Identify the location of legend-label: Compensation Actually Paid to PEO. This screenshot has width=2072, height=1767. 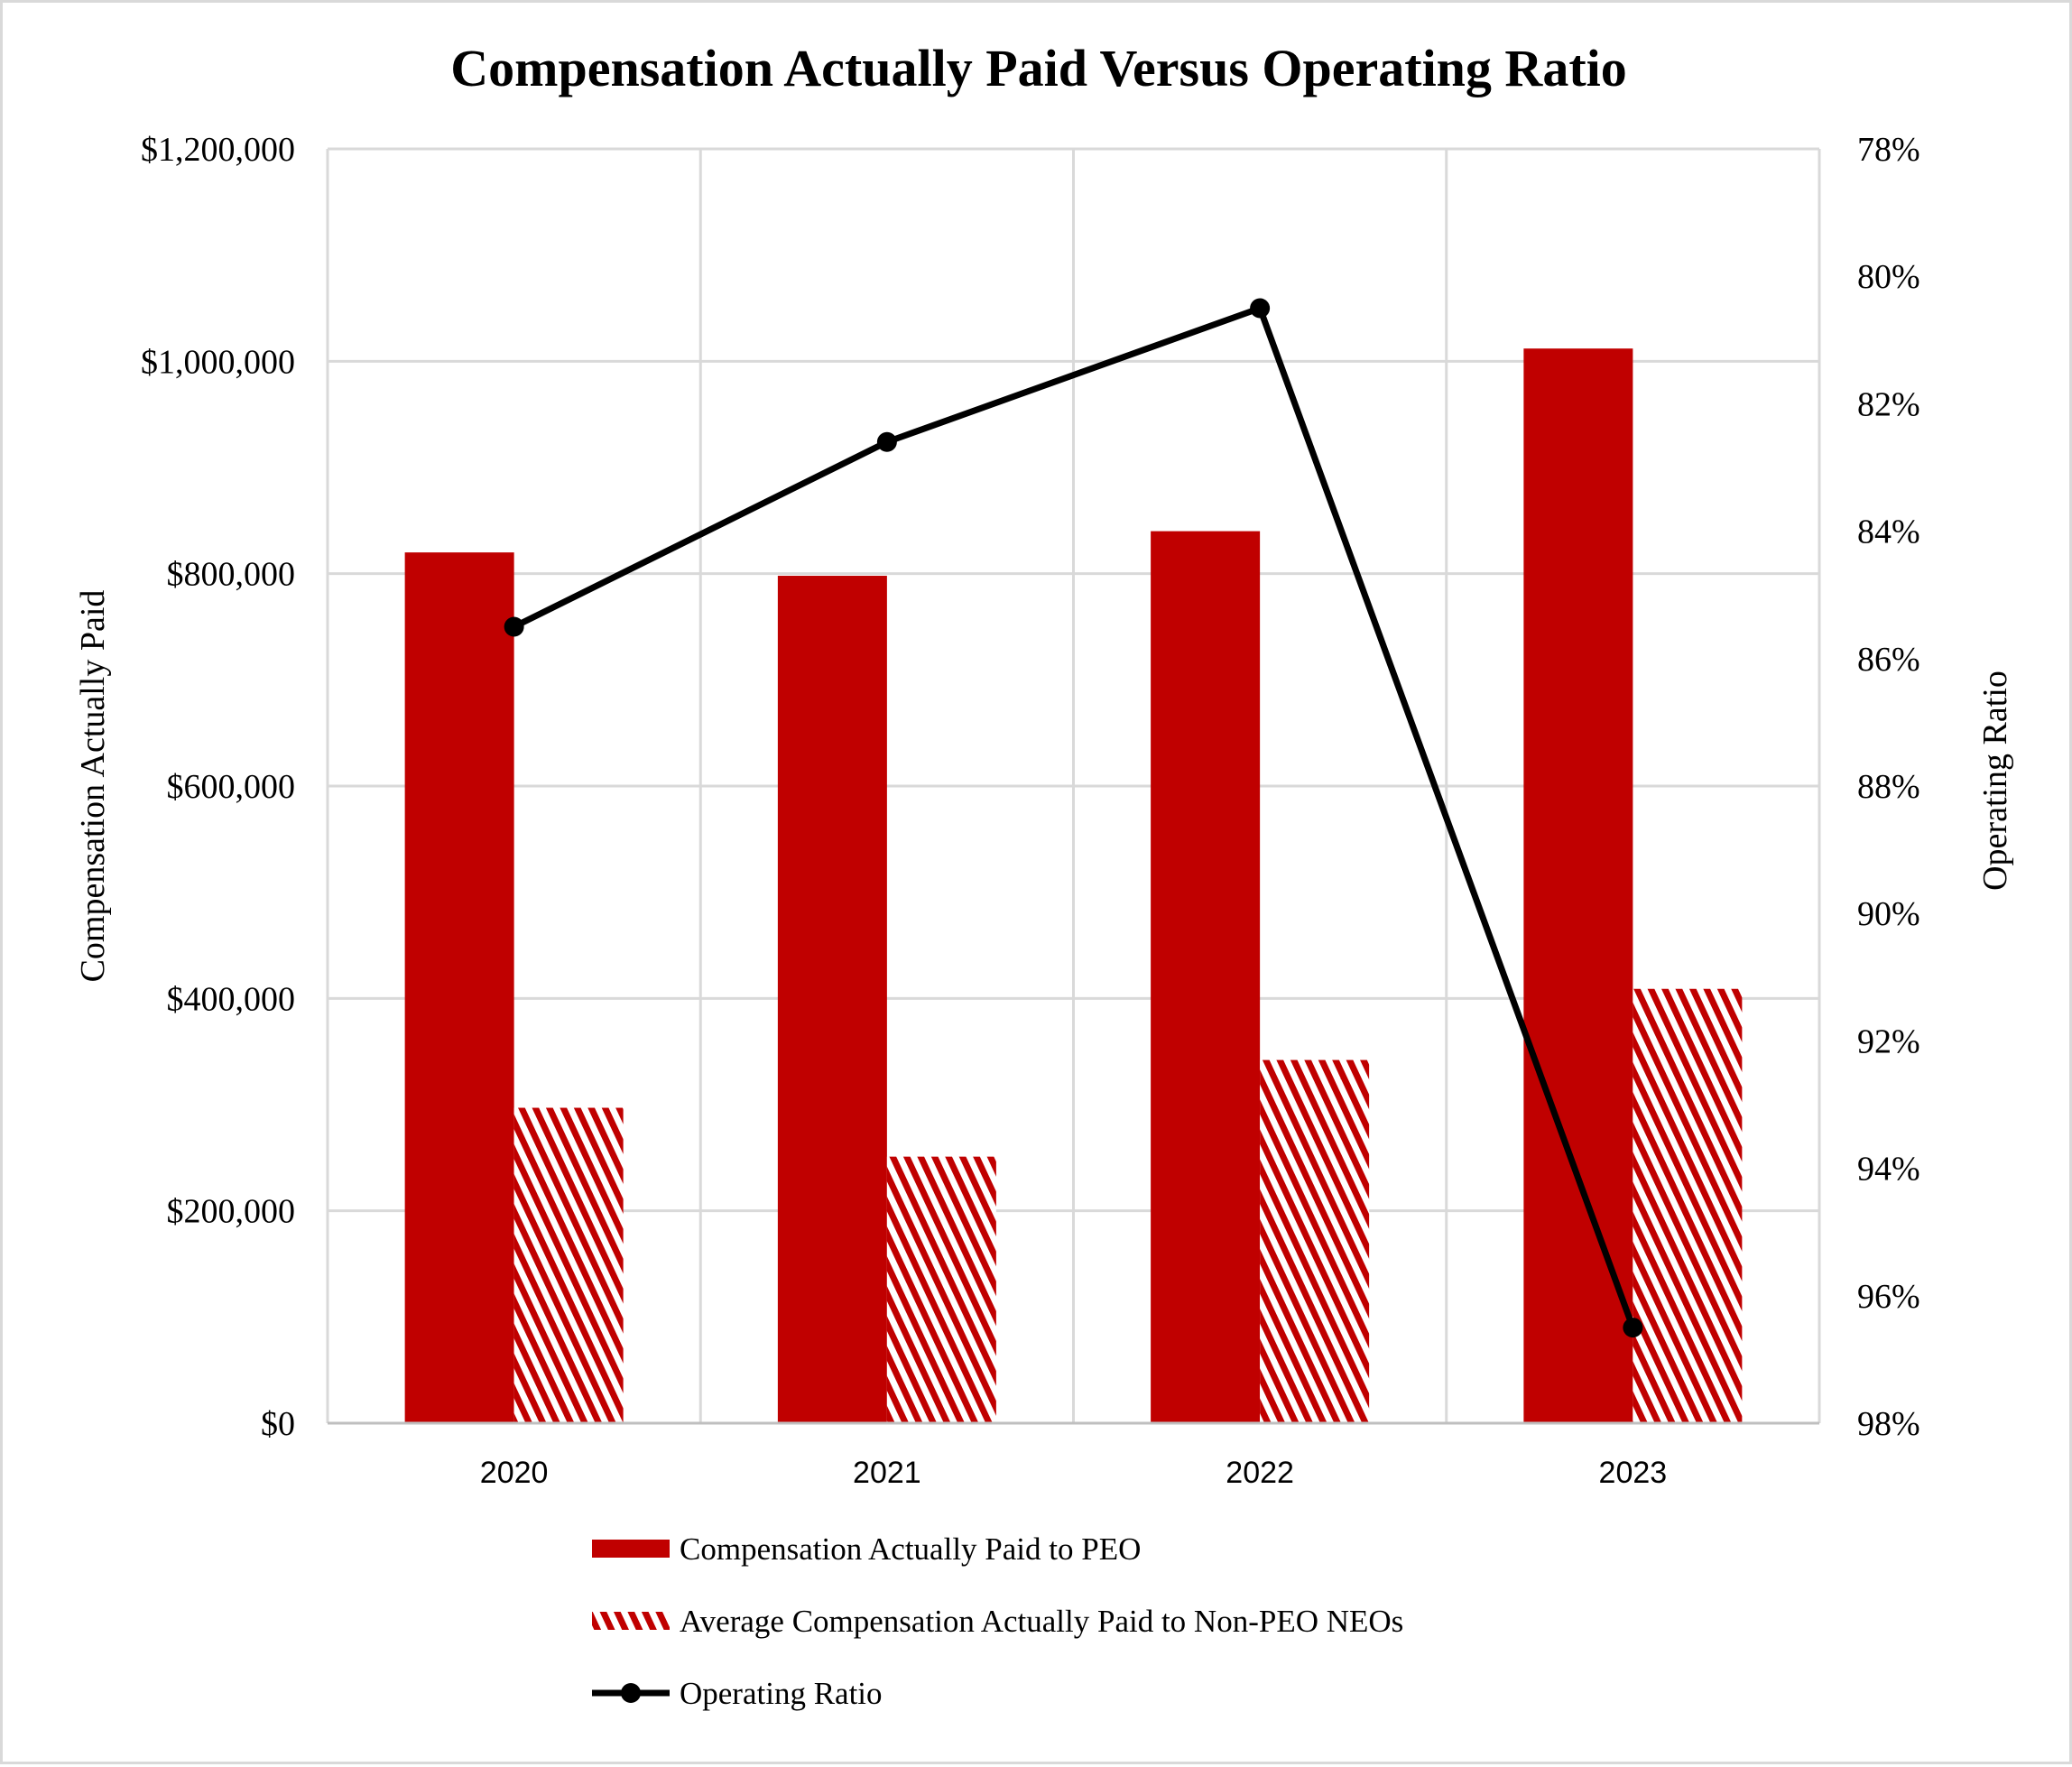
(910, 1549).